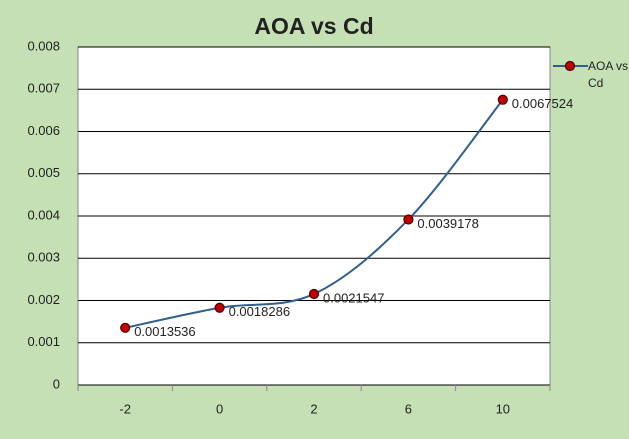 Image resolution: width=629 pixels, height=439 pixels. What do you see at coordinates (503, 408) in the screenshot?
I see `x-tick-label: 10` at bounding box center [503, 408].